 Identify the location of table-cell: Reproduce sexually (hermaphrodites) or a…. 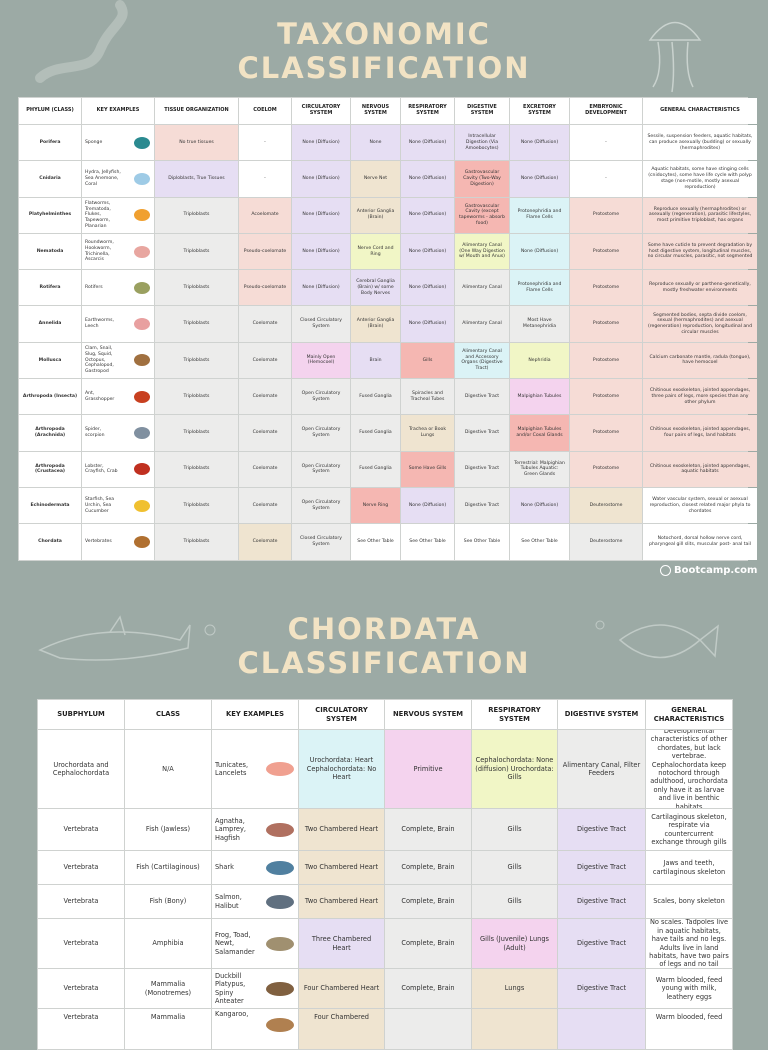
(700, 215).